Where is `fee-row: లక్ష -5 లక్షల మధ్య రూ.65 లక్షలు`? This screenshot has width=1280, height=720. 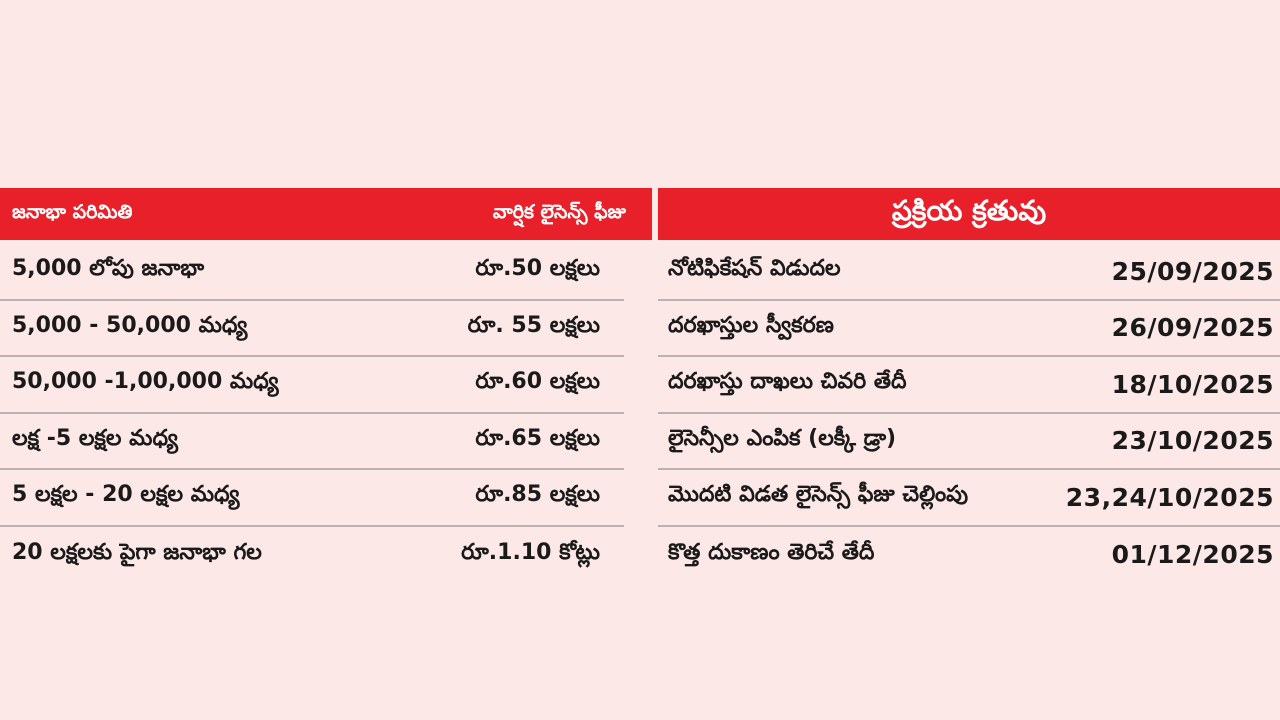 fee-row: లక్ష -5 లక్షల మధ్య రూ.65 లక్షలు is located at coordinates (312, 442).